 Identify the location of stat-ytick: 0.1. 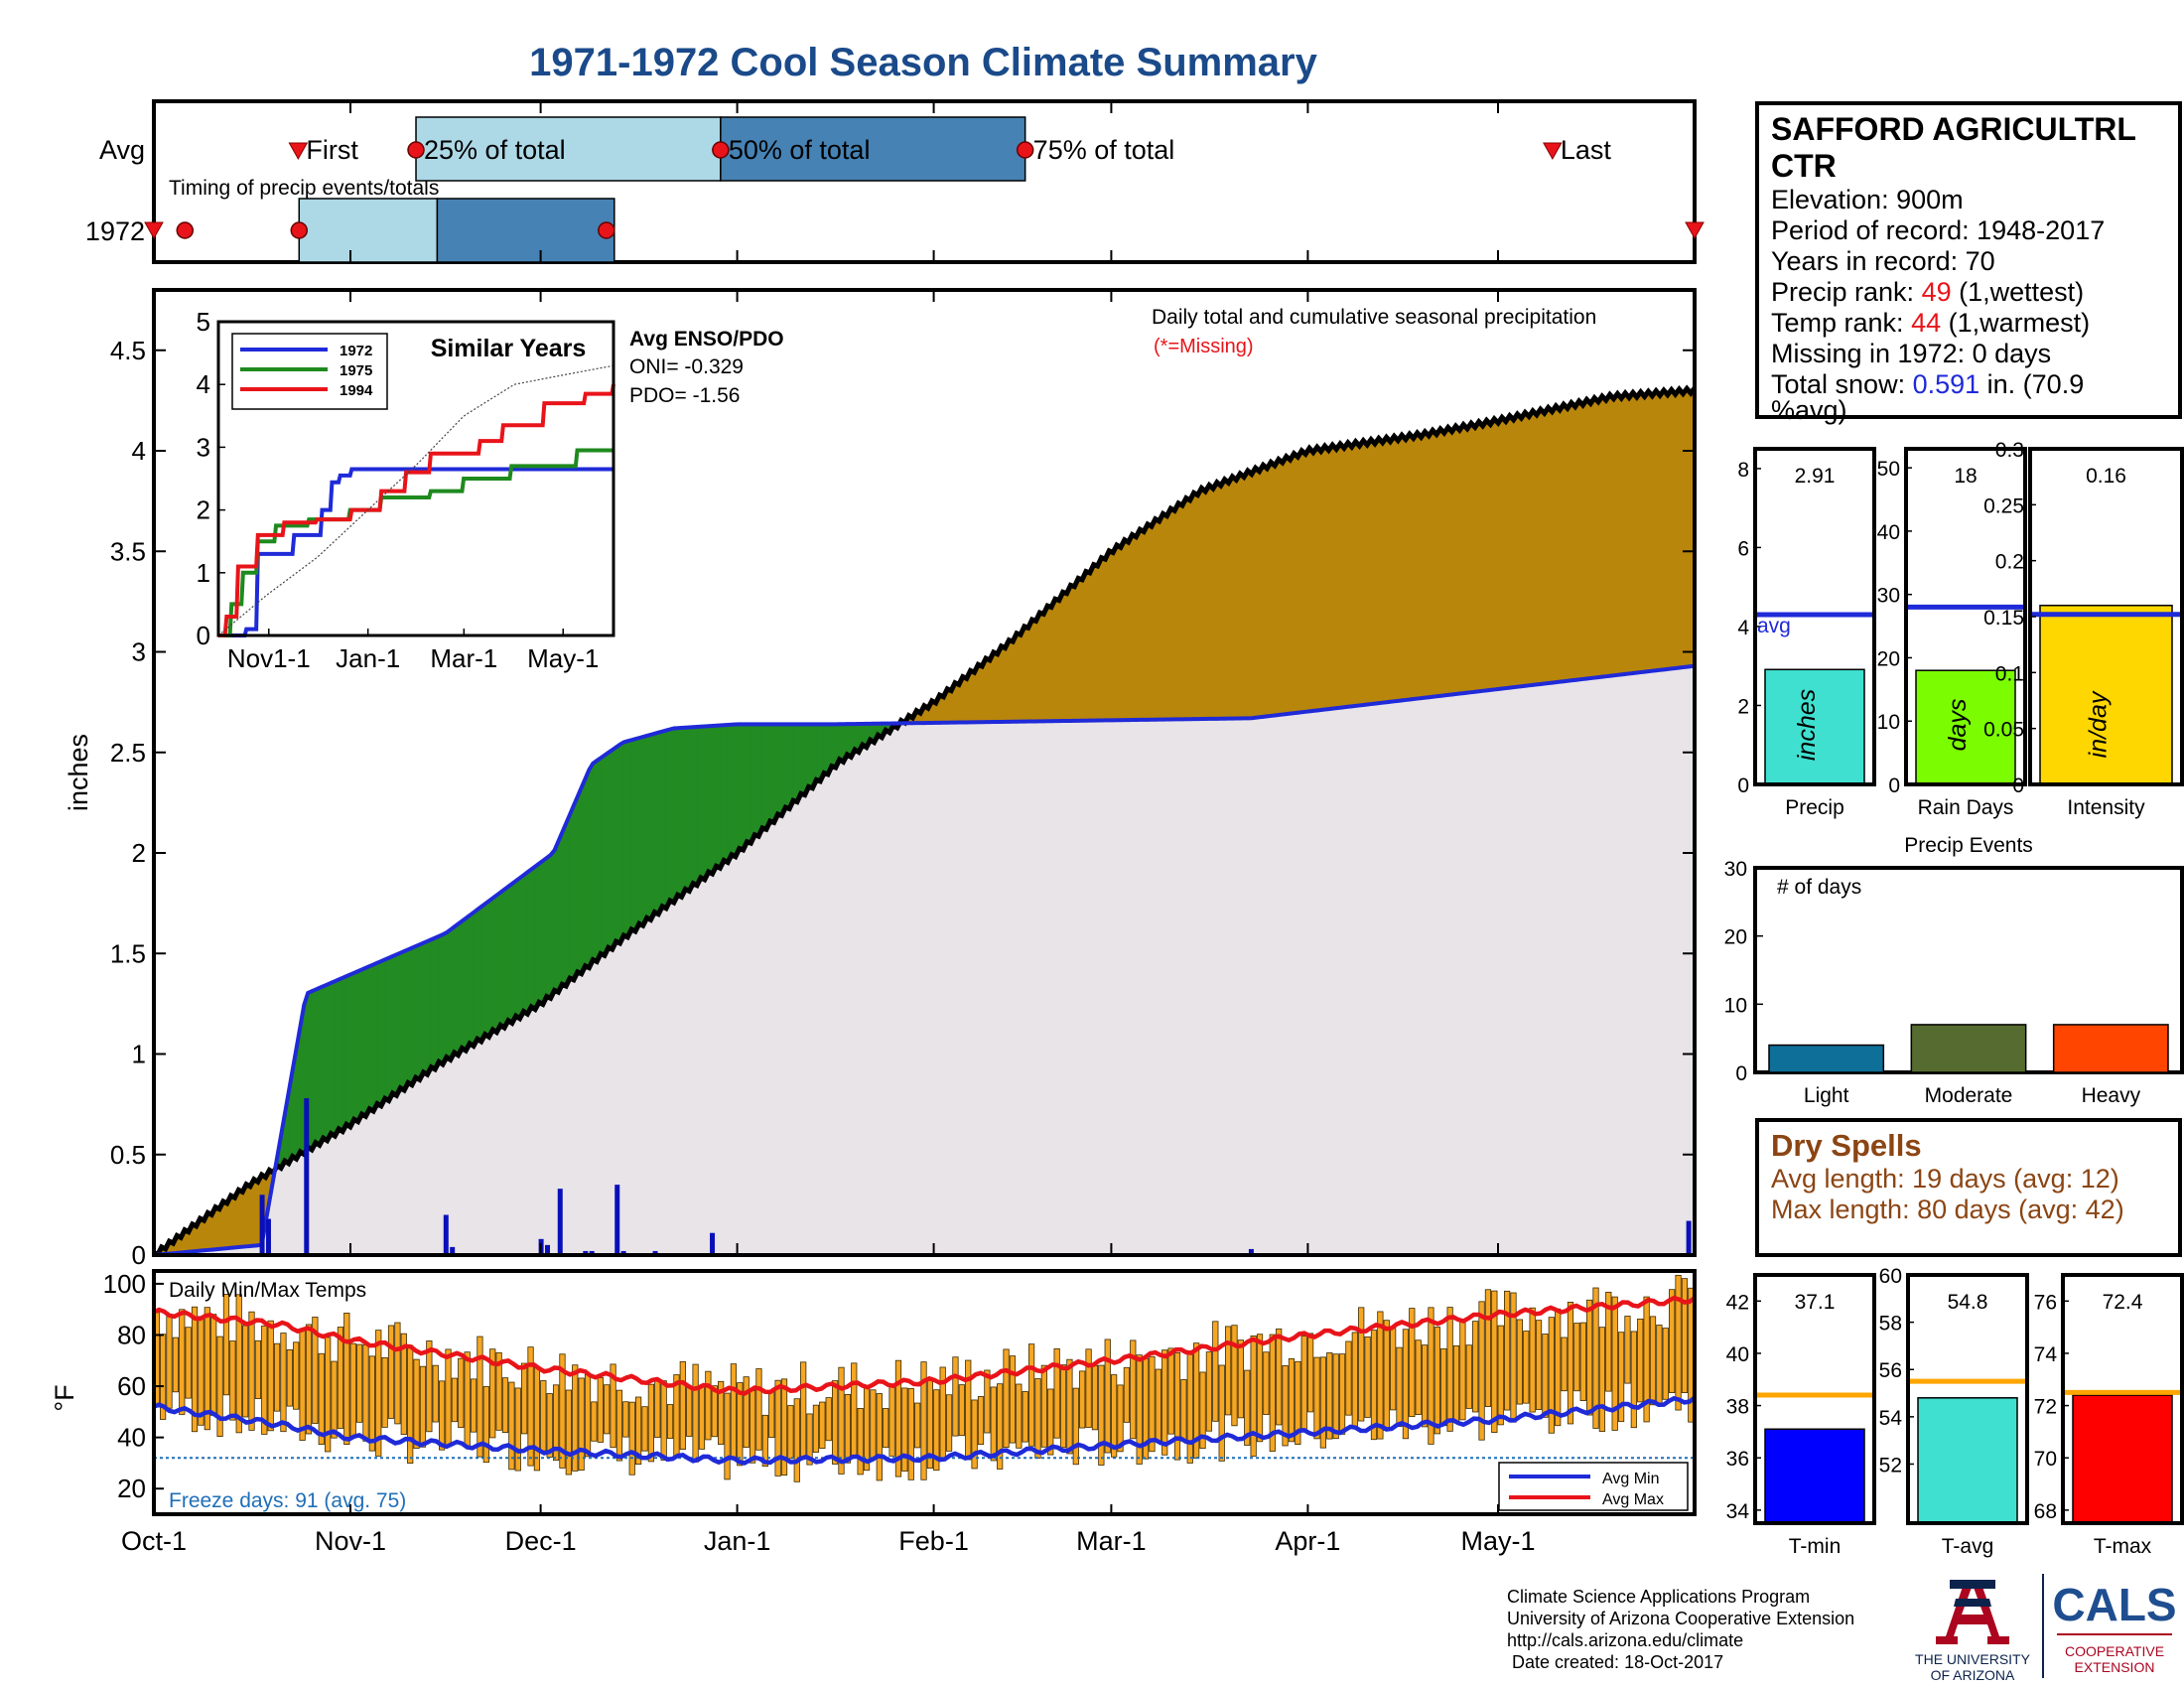
(2009, 673).